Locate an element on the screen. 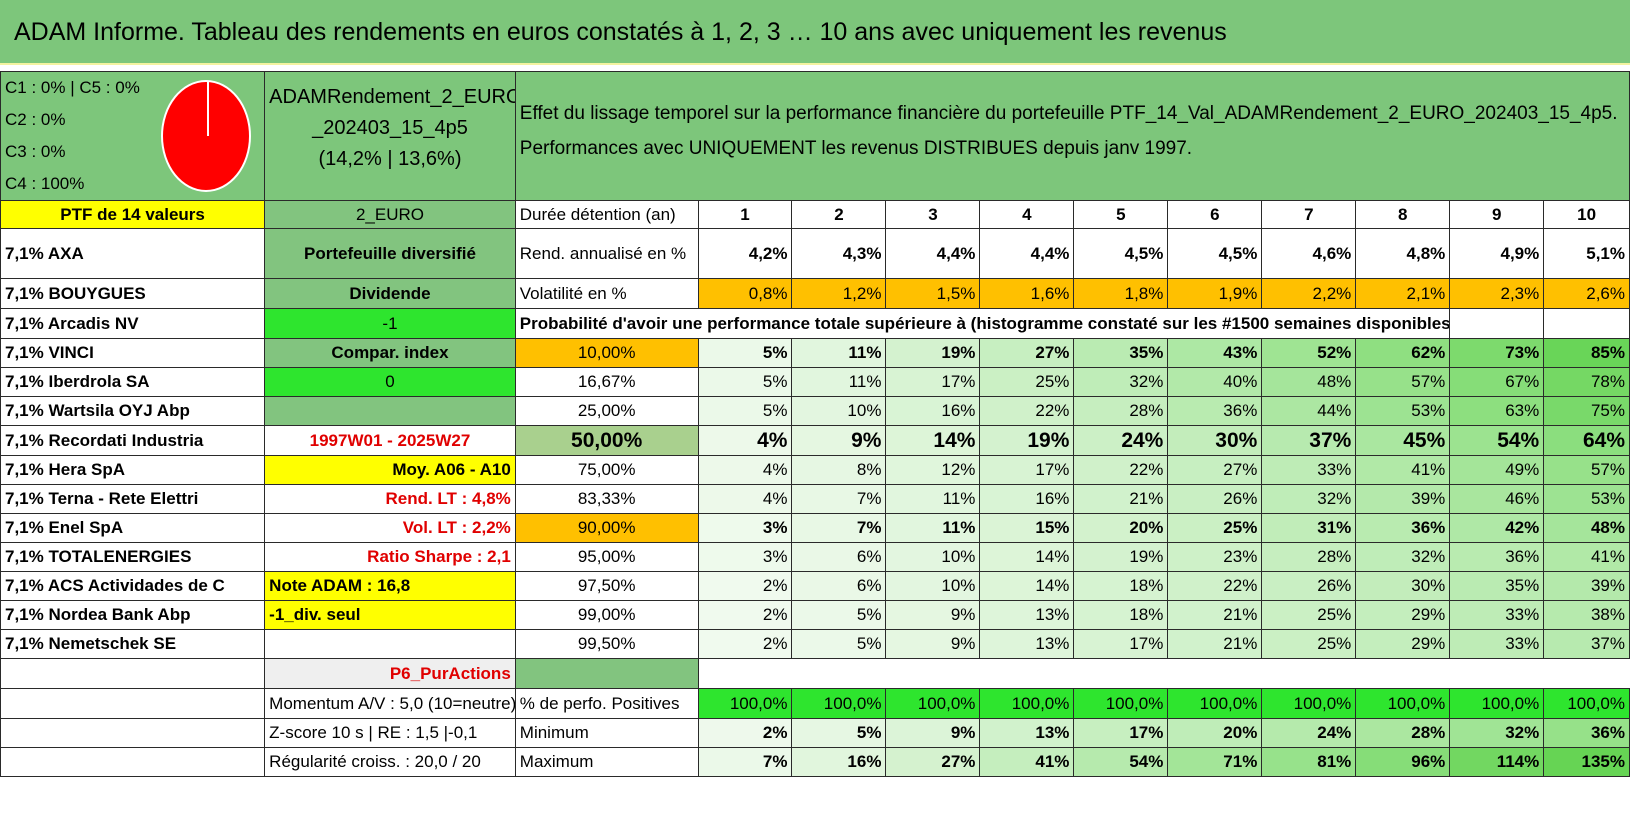 Image resolution: width=1630 pixels, height=815 pixels. holding: 7,1% AXA is located at coordinates (133, 253).